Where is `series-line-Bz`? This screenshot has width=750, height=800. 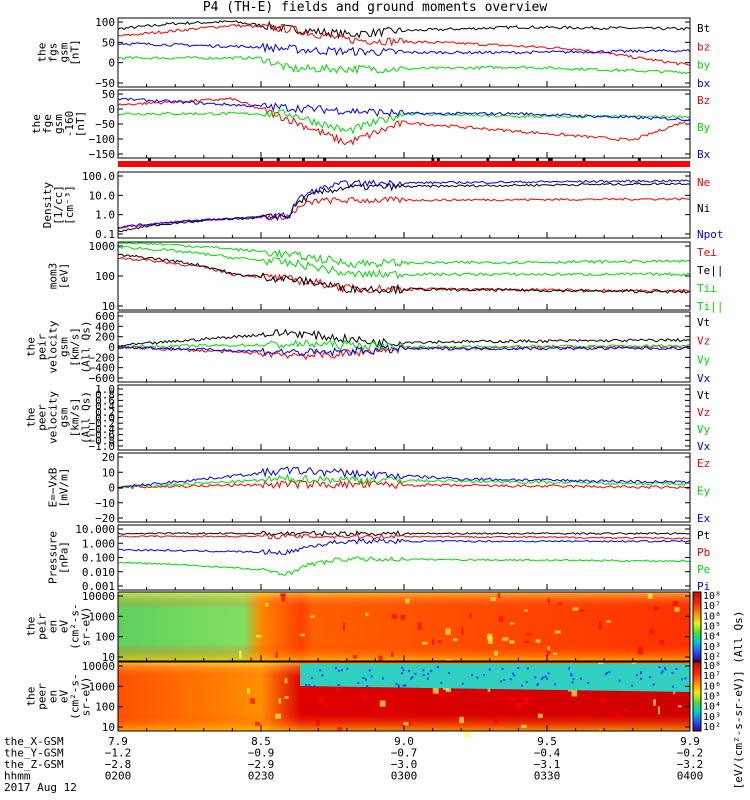
series-line-Bz is located at coordinates (403, 121).